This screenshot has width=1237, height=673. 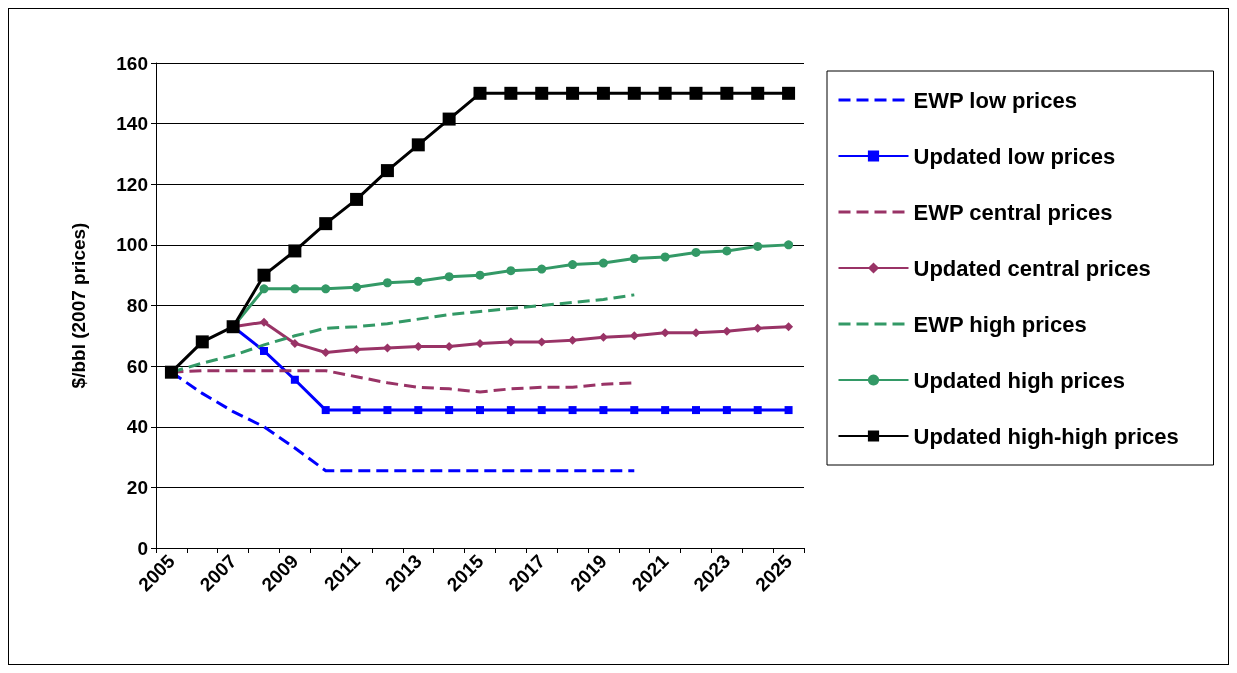 I want to click on y-axis-title: $/bbl (2007 prices), so click(x=78, y=305).